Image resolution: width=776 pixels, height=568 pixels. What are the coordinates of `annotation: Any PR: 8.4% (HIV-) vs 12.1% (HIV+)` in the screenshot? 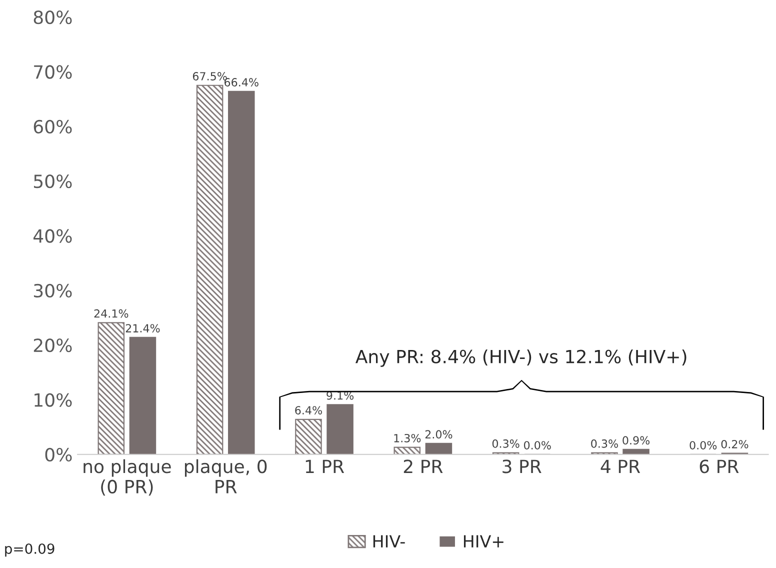 It's located at (520, 358).